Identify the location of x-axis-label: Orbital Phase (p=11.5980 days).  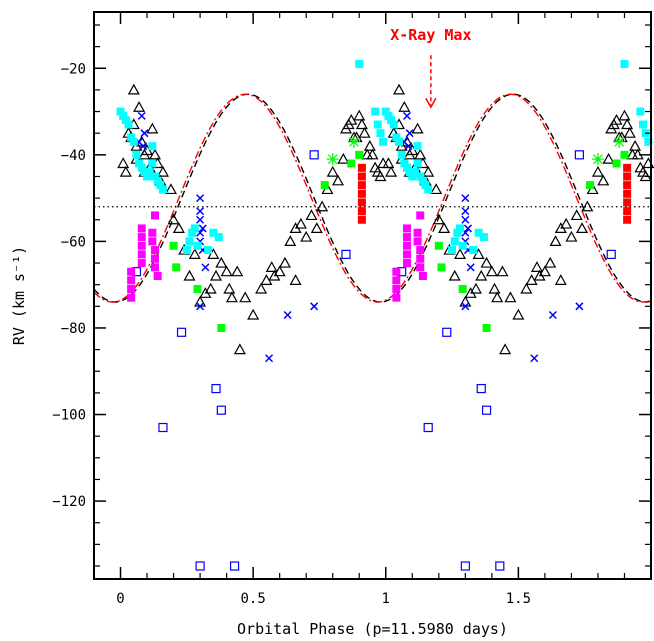
(372, 629).